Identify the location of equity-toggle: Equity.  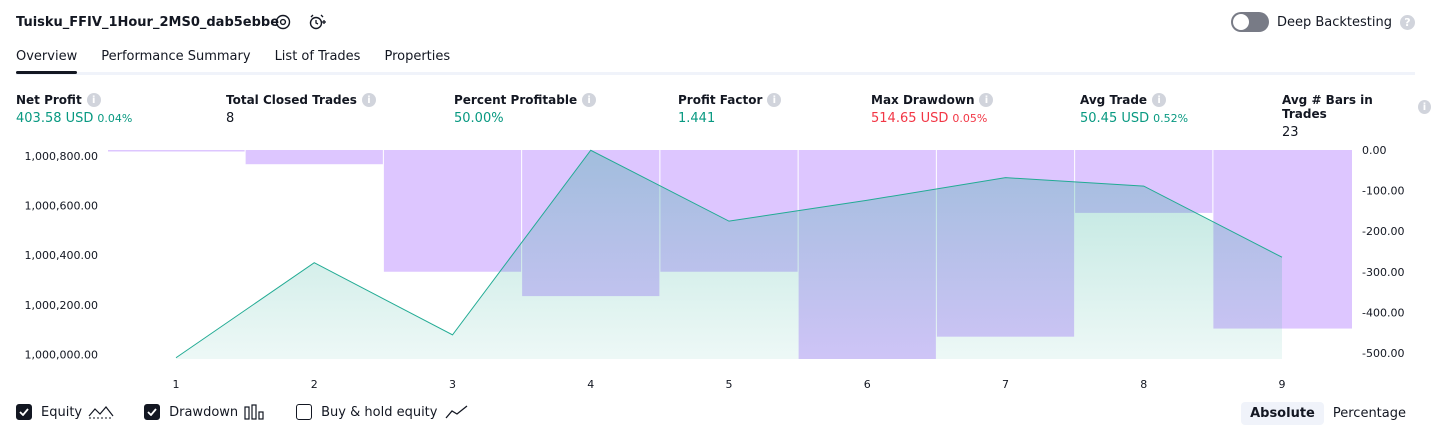
(65, 412).